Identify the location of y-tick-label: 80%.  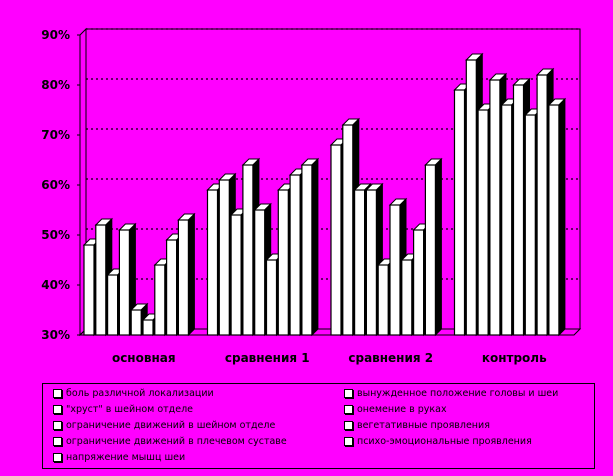
(55, 85).